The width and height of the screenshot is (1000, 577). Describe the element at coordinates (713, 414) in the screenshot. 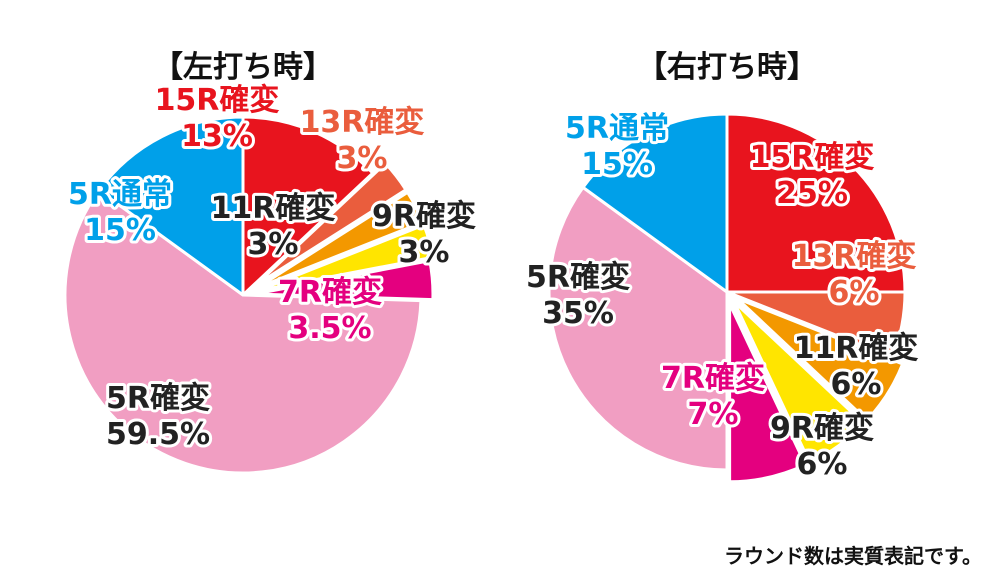

I see `slice-label-value: 7%` at that location.